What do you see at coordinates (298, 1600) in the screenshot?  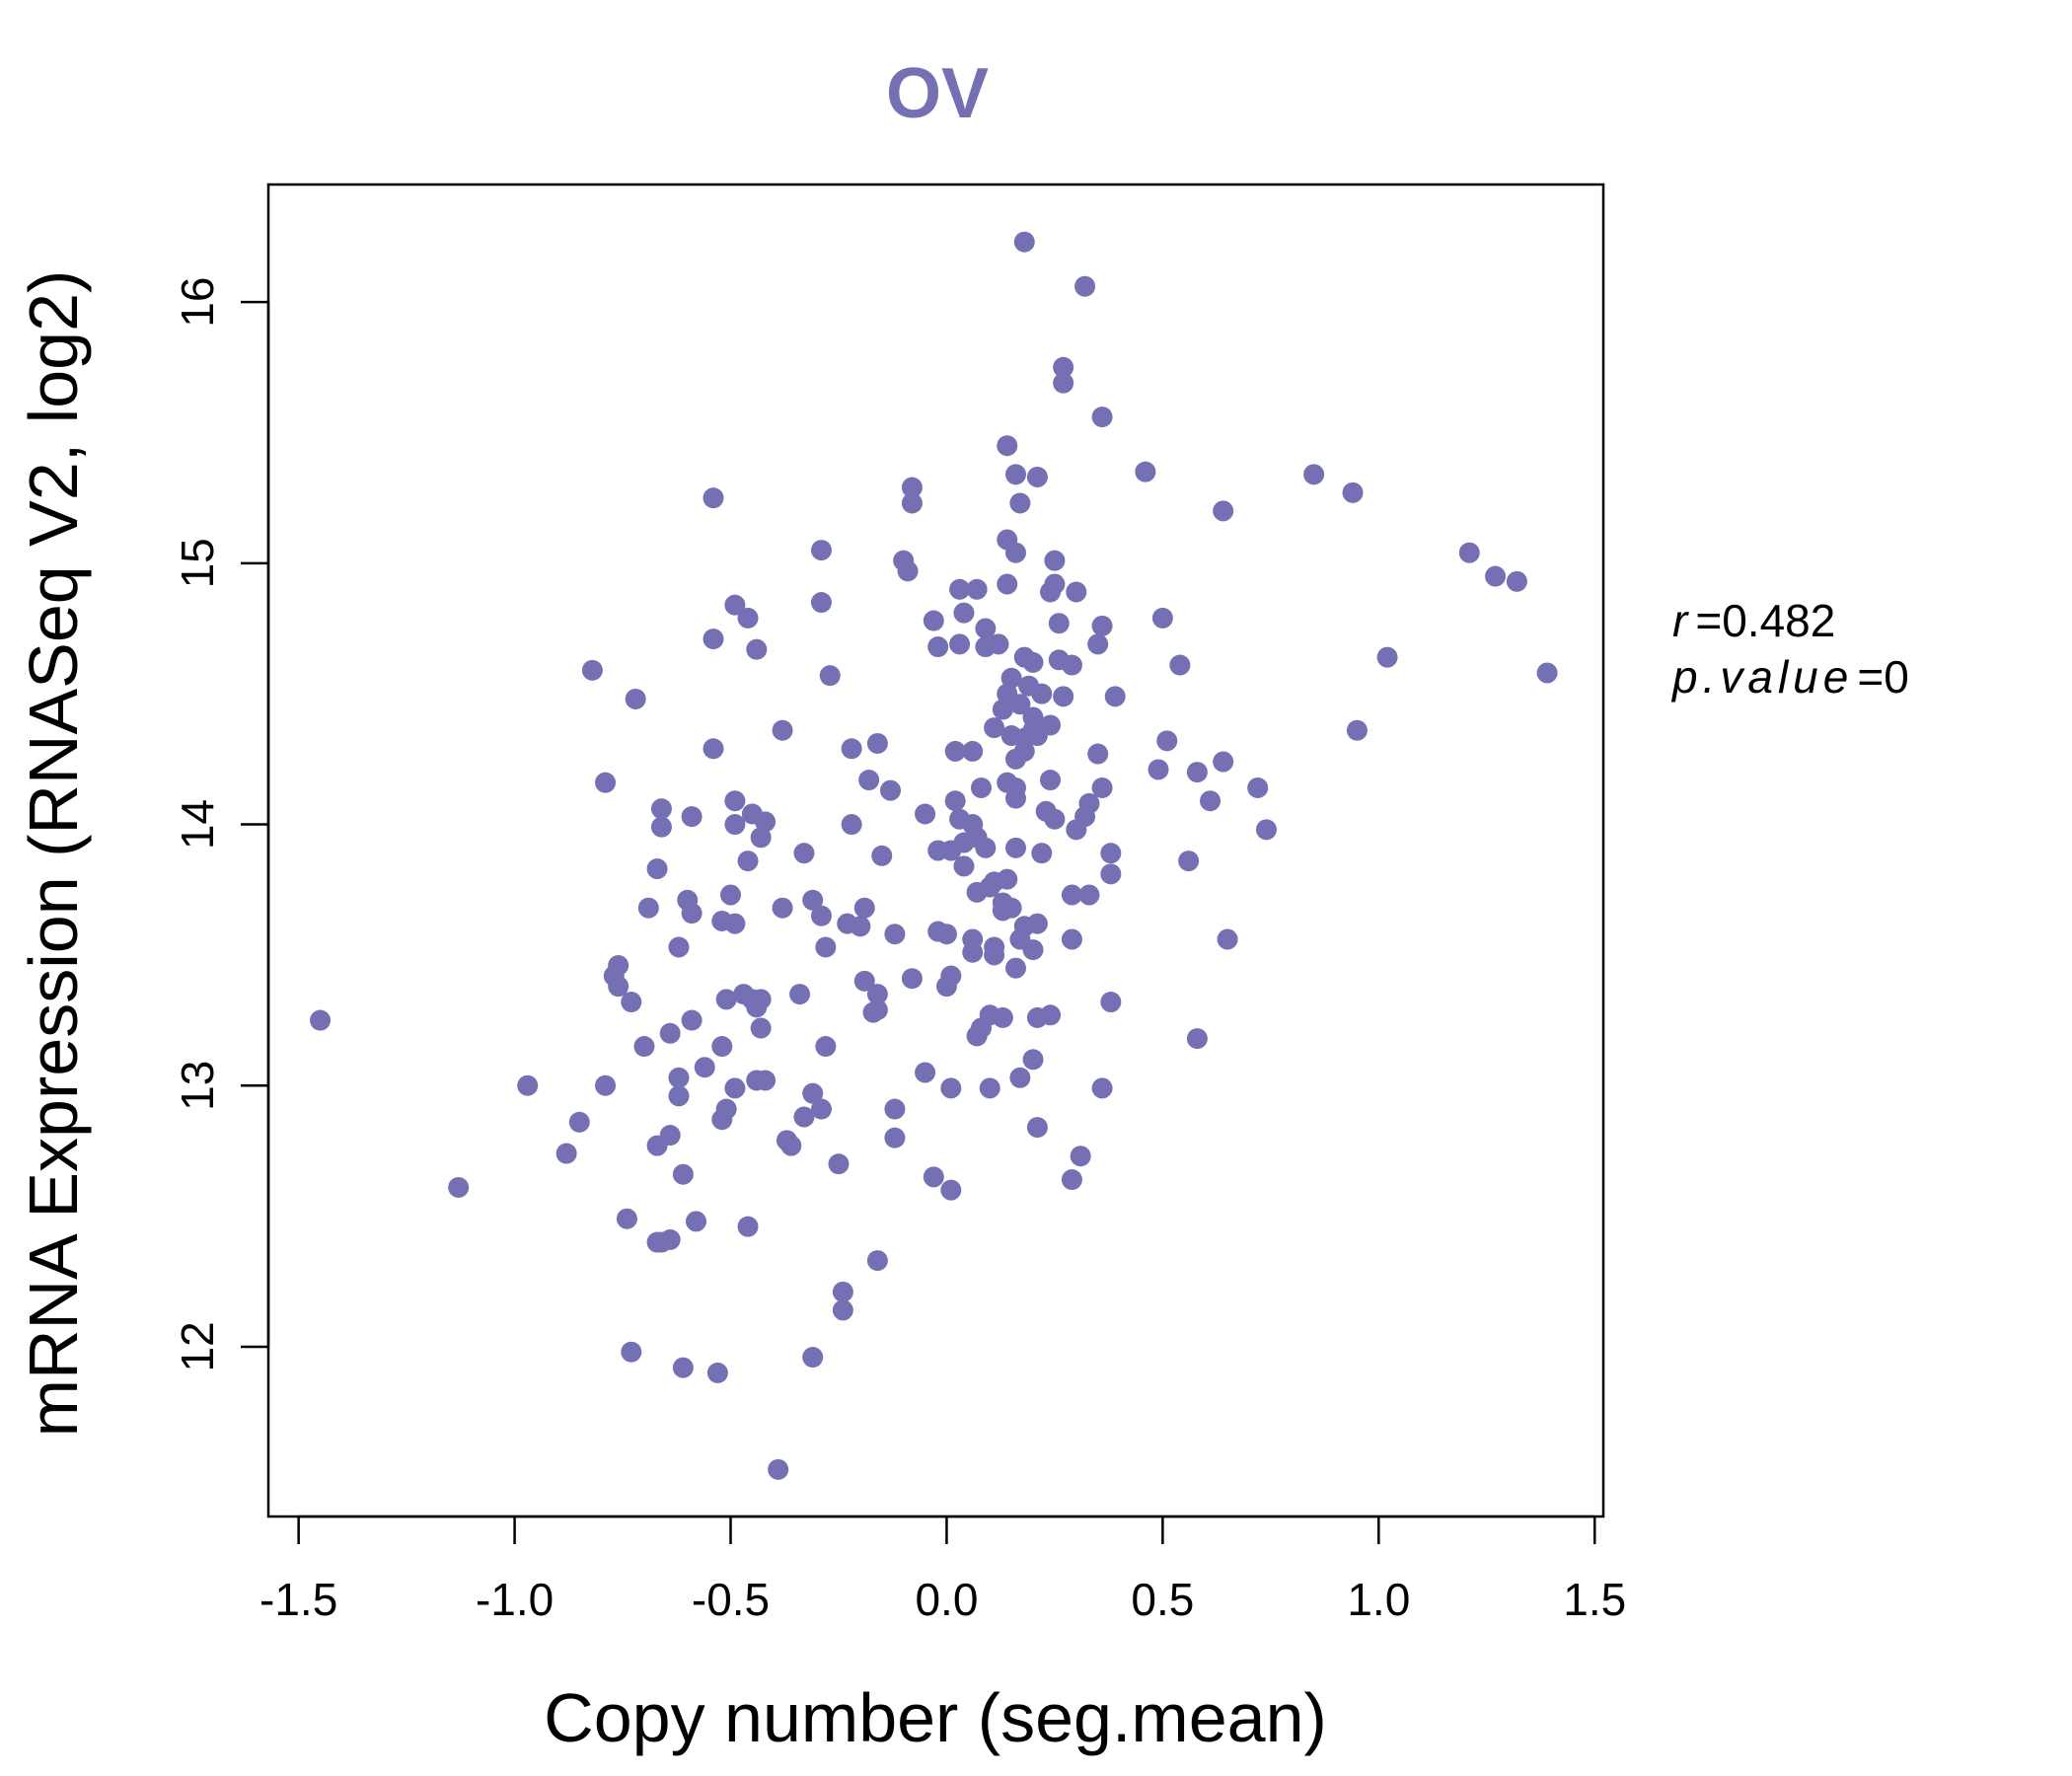 I see `x-tick-label: -1.5` at bounding box center [298, 1600].